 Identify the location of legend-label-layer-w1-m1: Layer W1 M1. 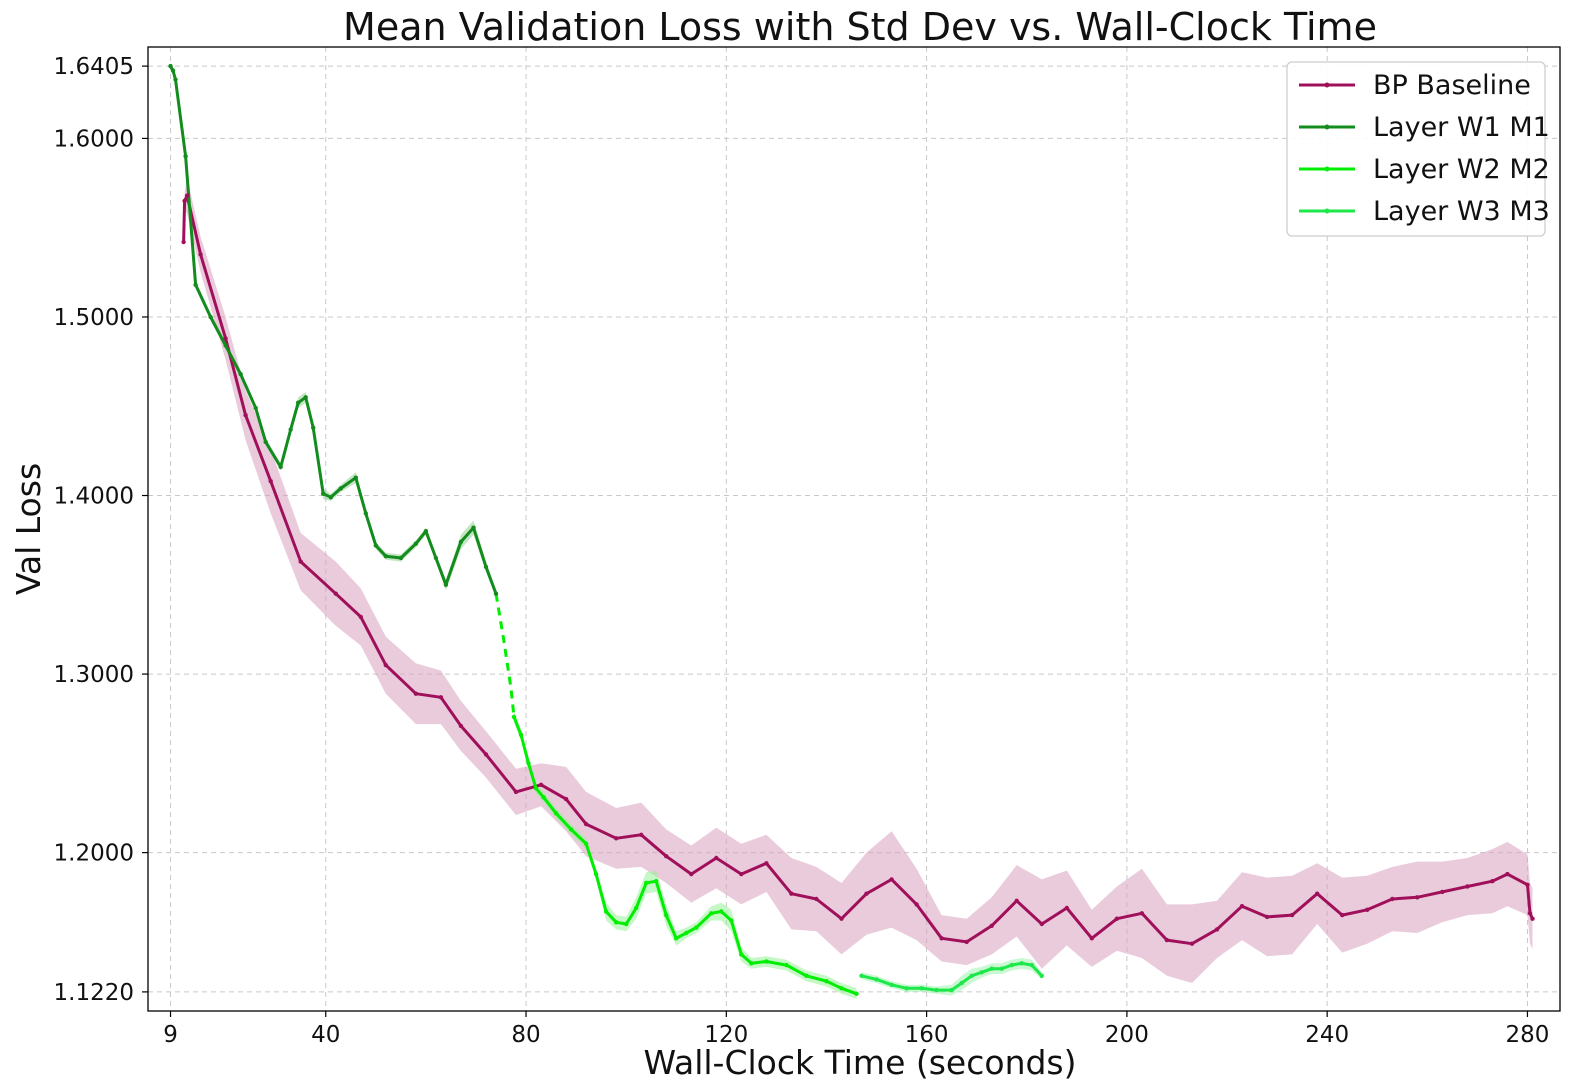
(1461, 127).